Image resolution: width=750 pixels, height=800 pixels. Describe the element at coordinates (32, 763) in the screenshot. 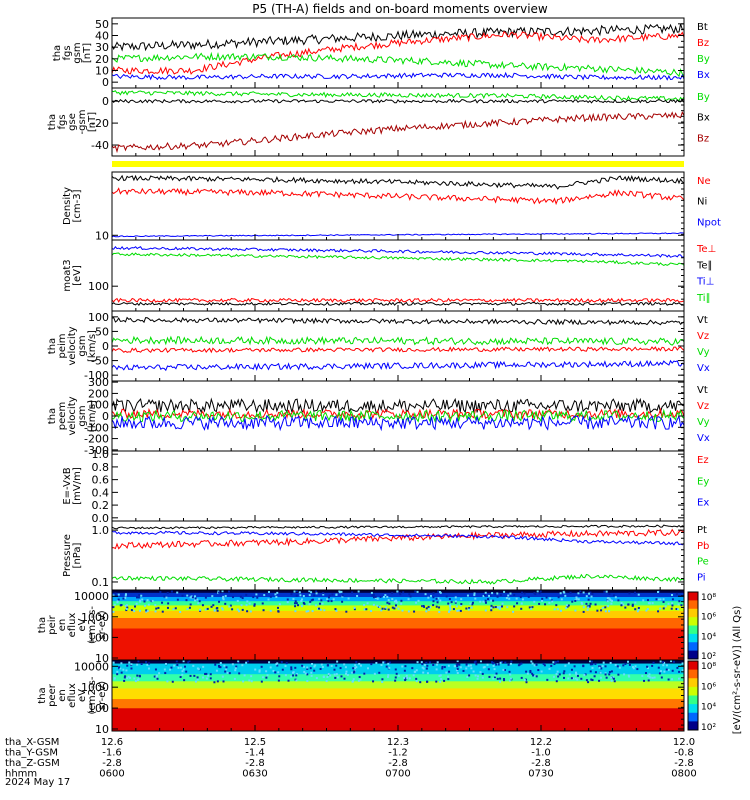

I see `x-row-name: tha_Z-GSM` at that location.